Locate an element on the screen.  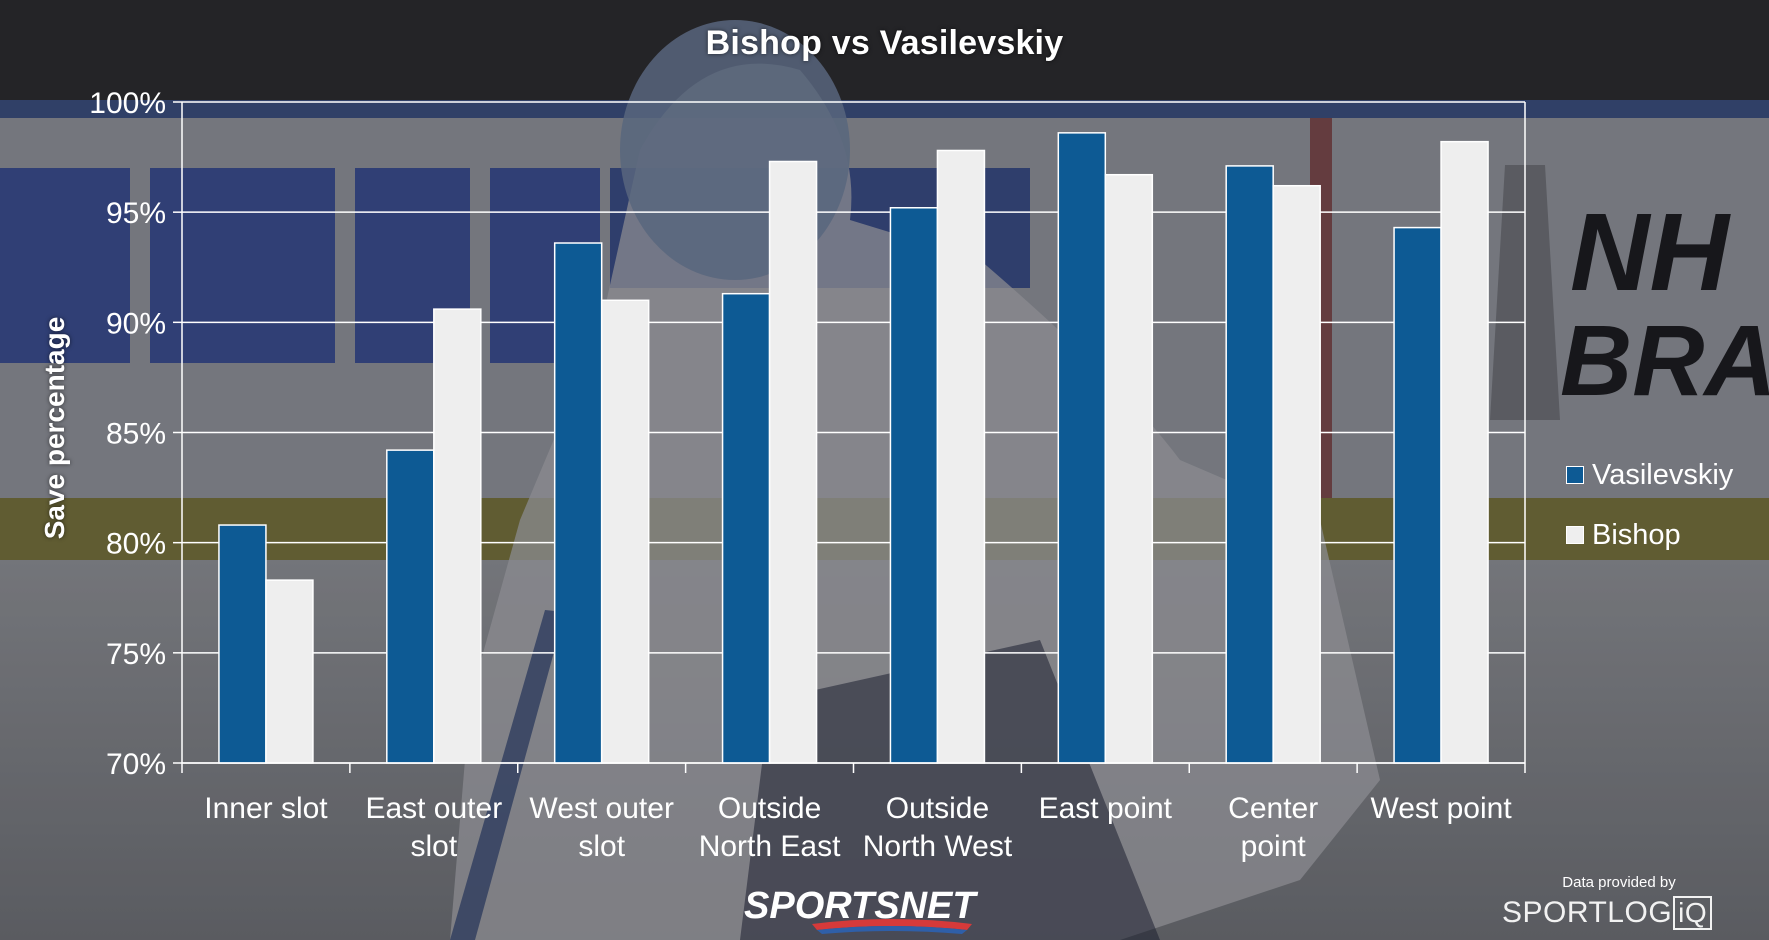
legend-item-bishop: Bishop is located at coordinates (1649, 535).